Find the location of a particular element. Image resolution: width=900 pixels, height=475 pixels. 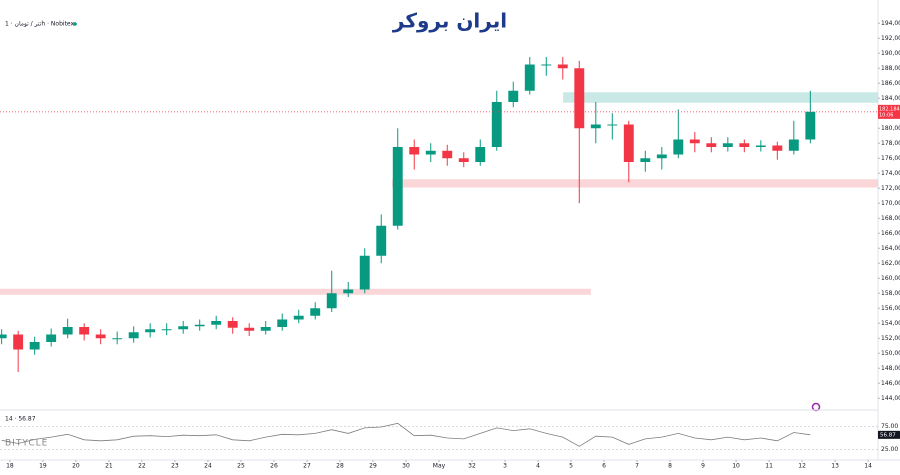

status-dot is located at coordinates (75, 24).